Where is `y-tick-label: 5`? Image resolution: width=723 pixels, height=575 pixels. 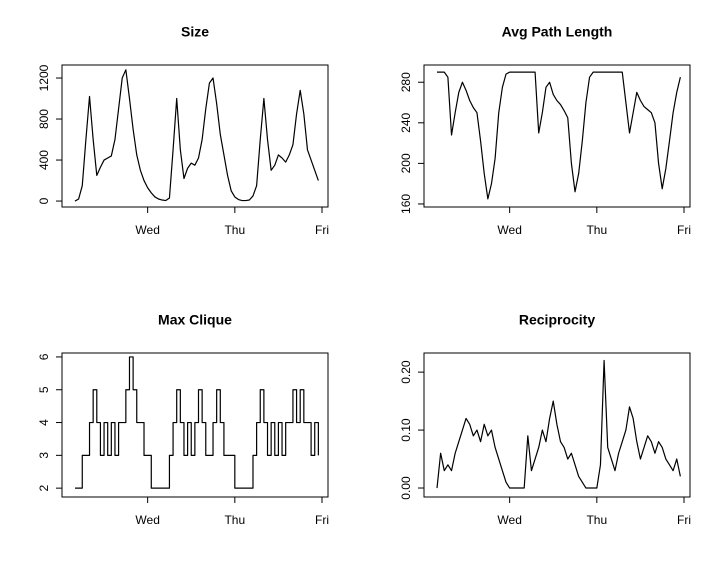 y-tick-label: 5 is located at coordinates (44, 389).